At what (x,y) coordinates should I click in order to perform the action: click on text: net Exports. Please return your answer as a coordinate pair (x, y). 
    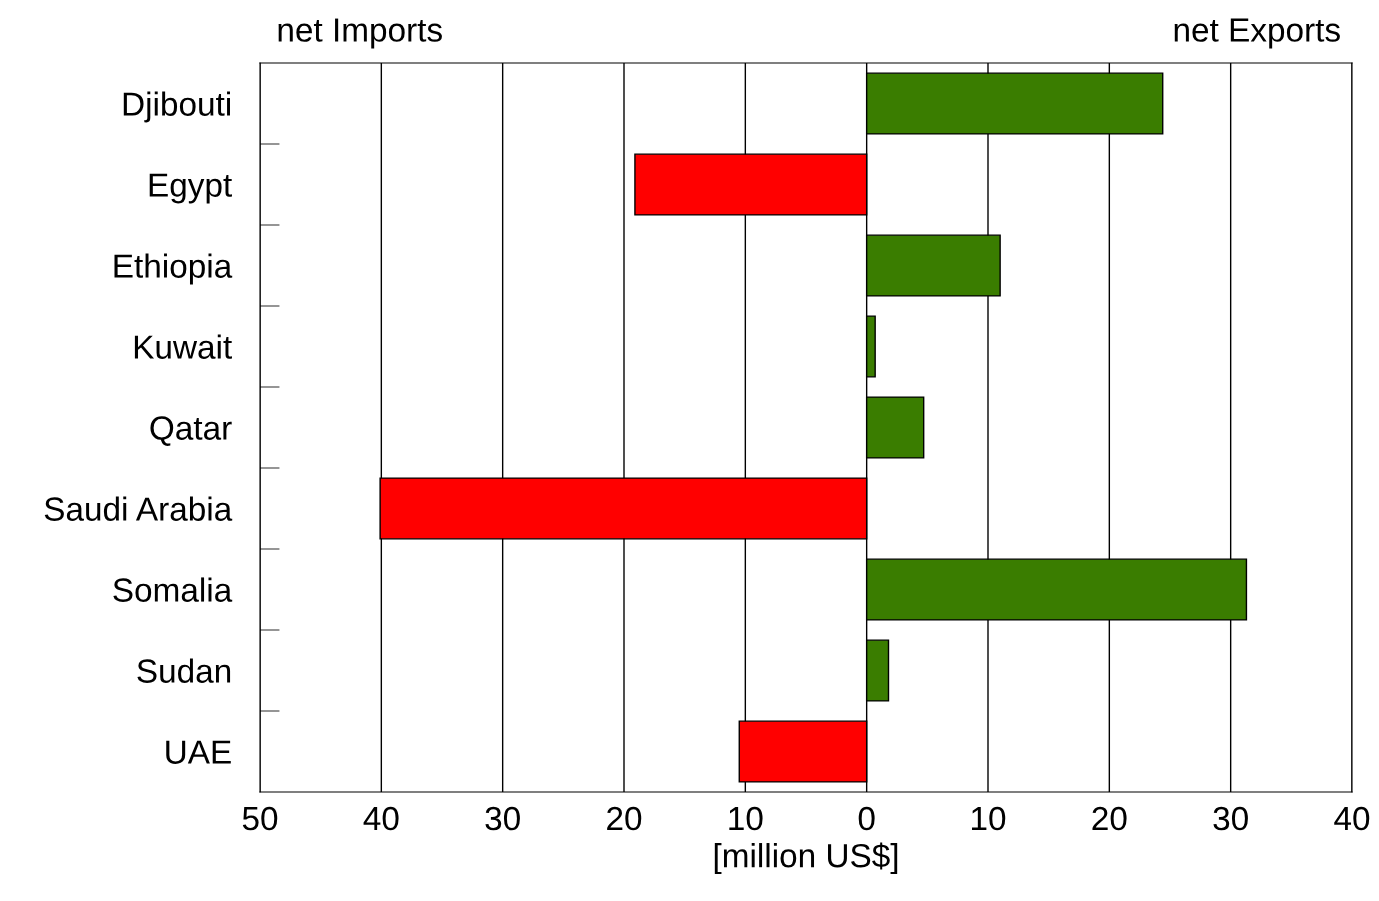
    Looking at the image, I should click on (1257, 33).